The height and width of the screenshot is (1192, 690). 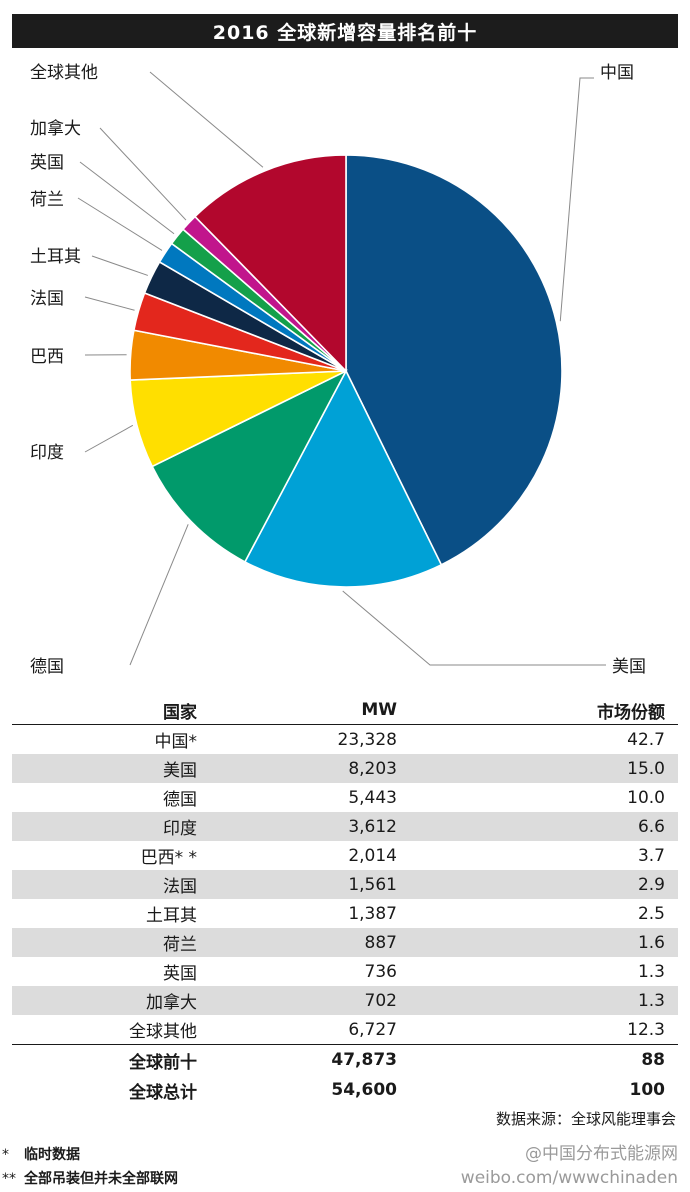 What do you see at coordinates (47, 299) in the screenshot?
I see `slice-label: 法国` at bounding box center [47, 299].